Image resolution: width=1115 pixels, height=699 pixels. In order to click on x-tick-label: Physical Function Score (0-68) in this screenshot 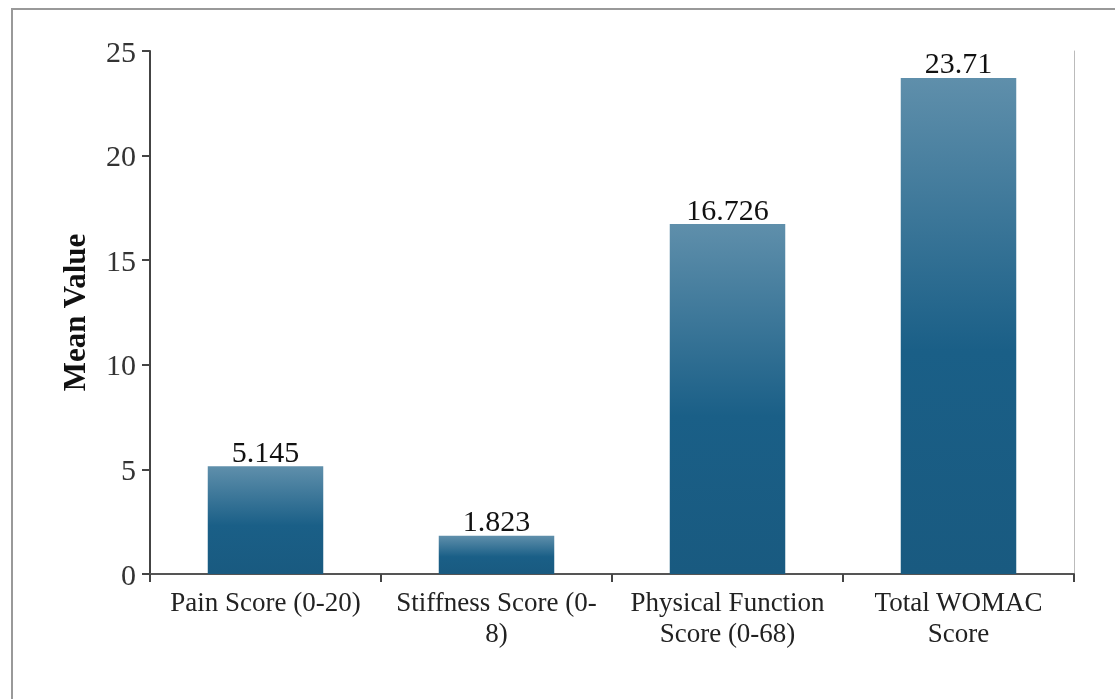, I will do `click(728, 617)`.